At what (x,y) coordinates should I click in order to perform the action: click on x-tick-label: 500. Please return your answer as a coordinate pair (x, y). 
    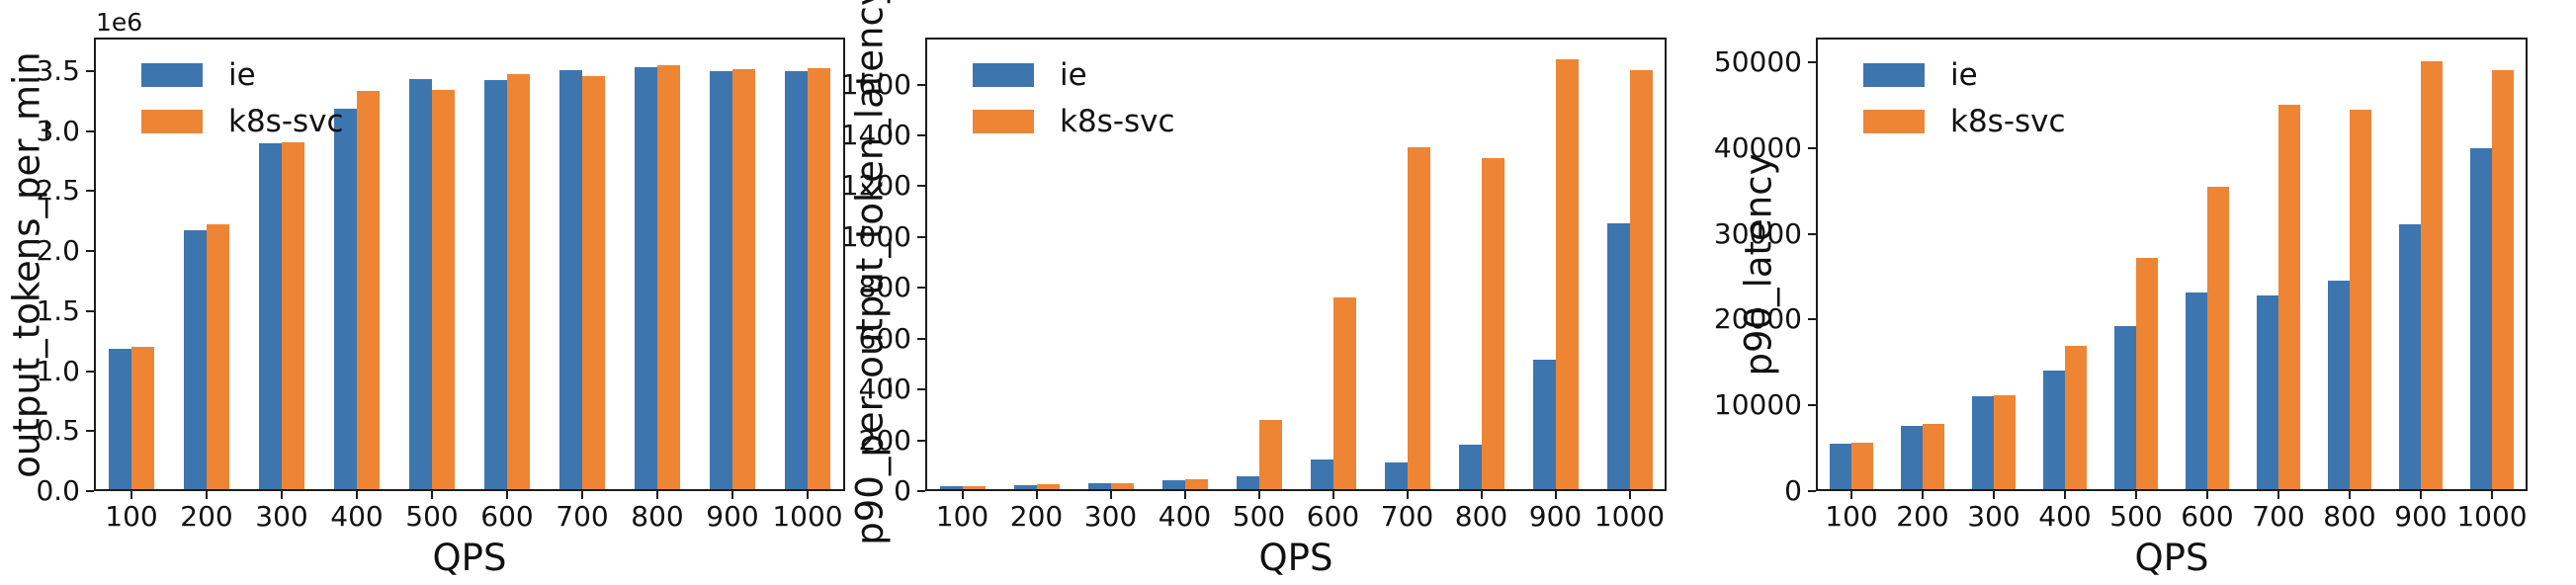
    Looking at the image, I should click on (1259, 516).